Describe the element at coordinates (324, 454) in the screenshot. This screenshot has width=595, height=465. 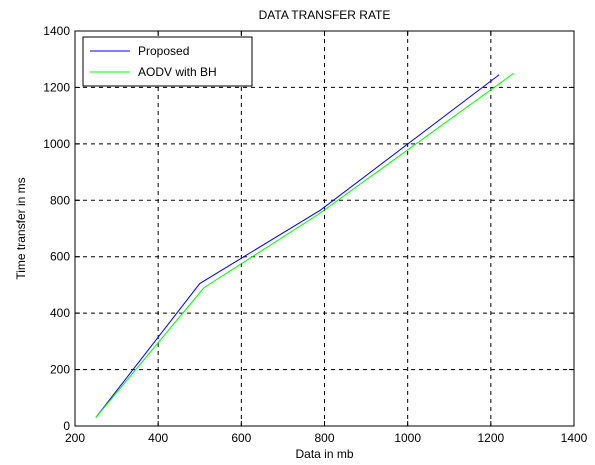
I see `x-axis-title: Data in mb` at that location.